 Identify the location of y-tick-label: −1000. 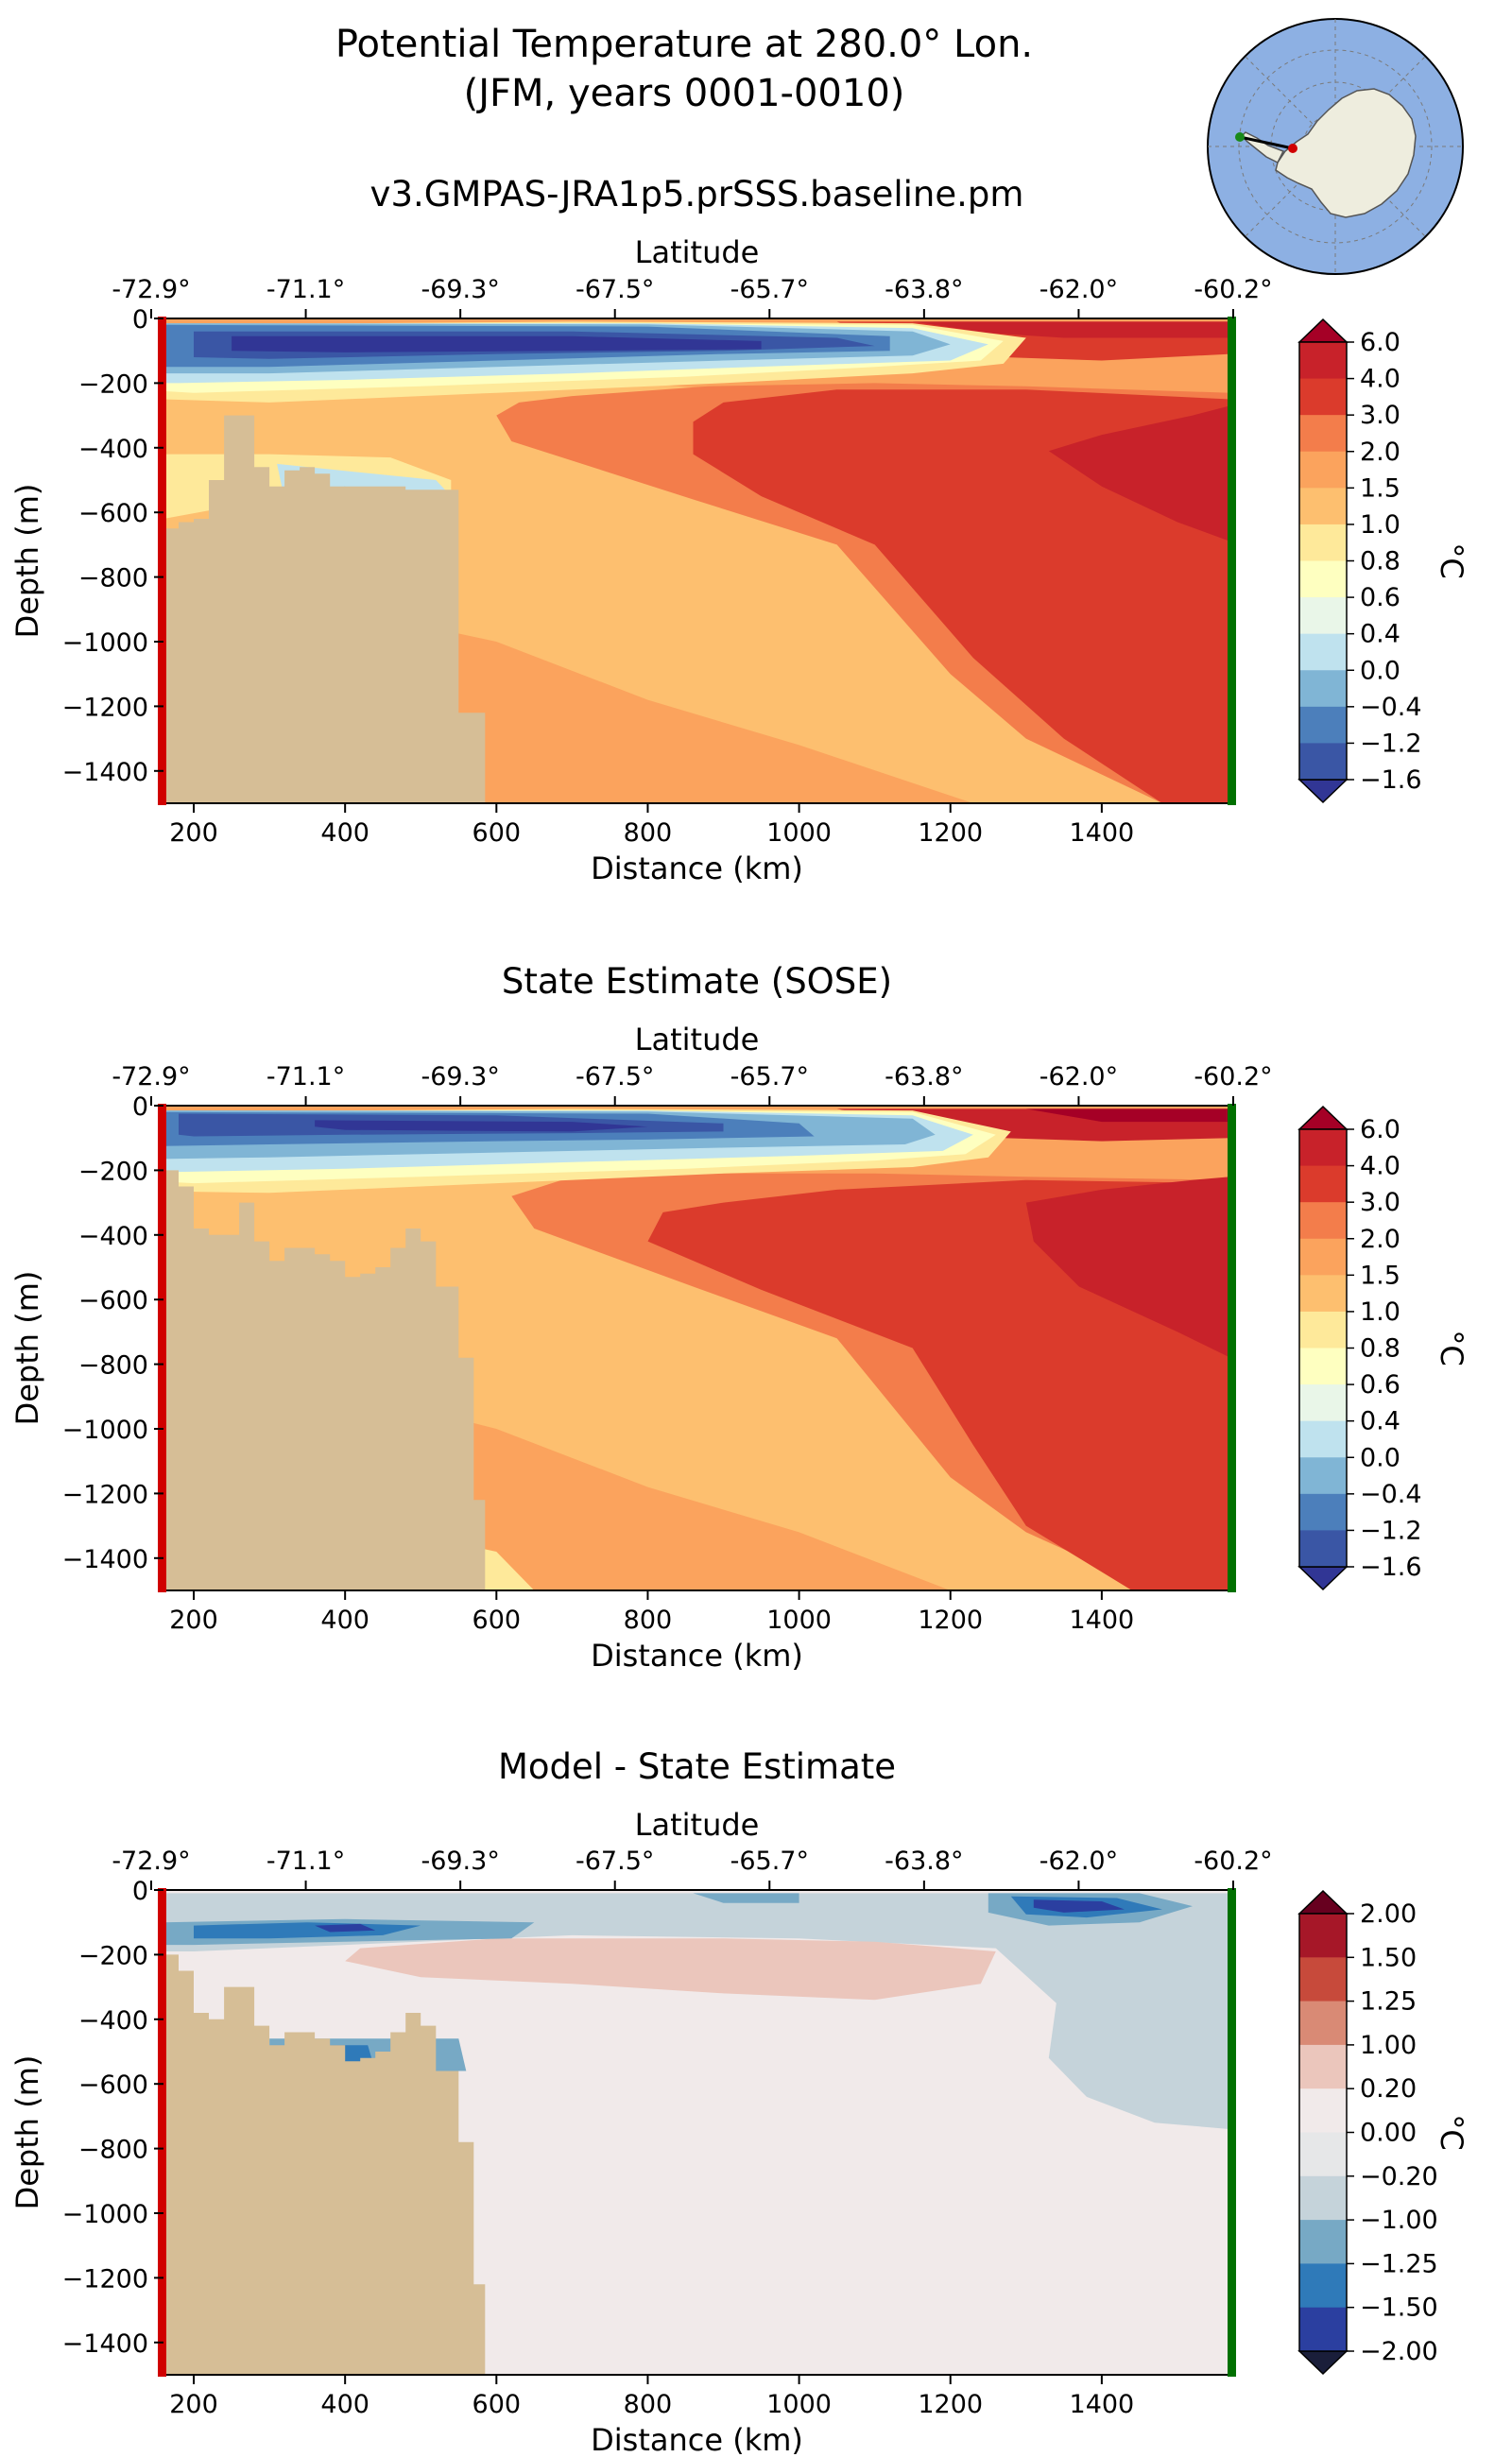
(105, 2214).